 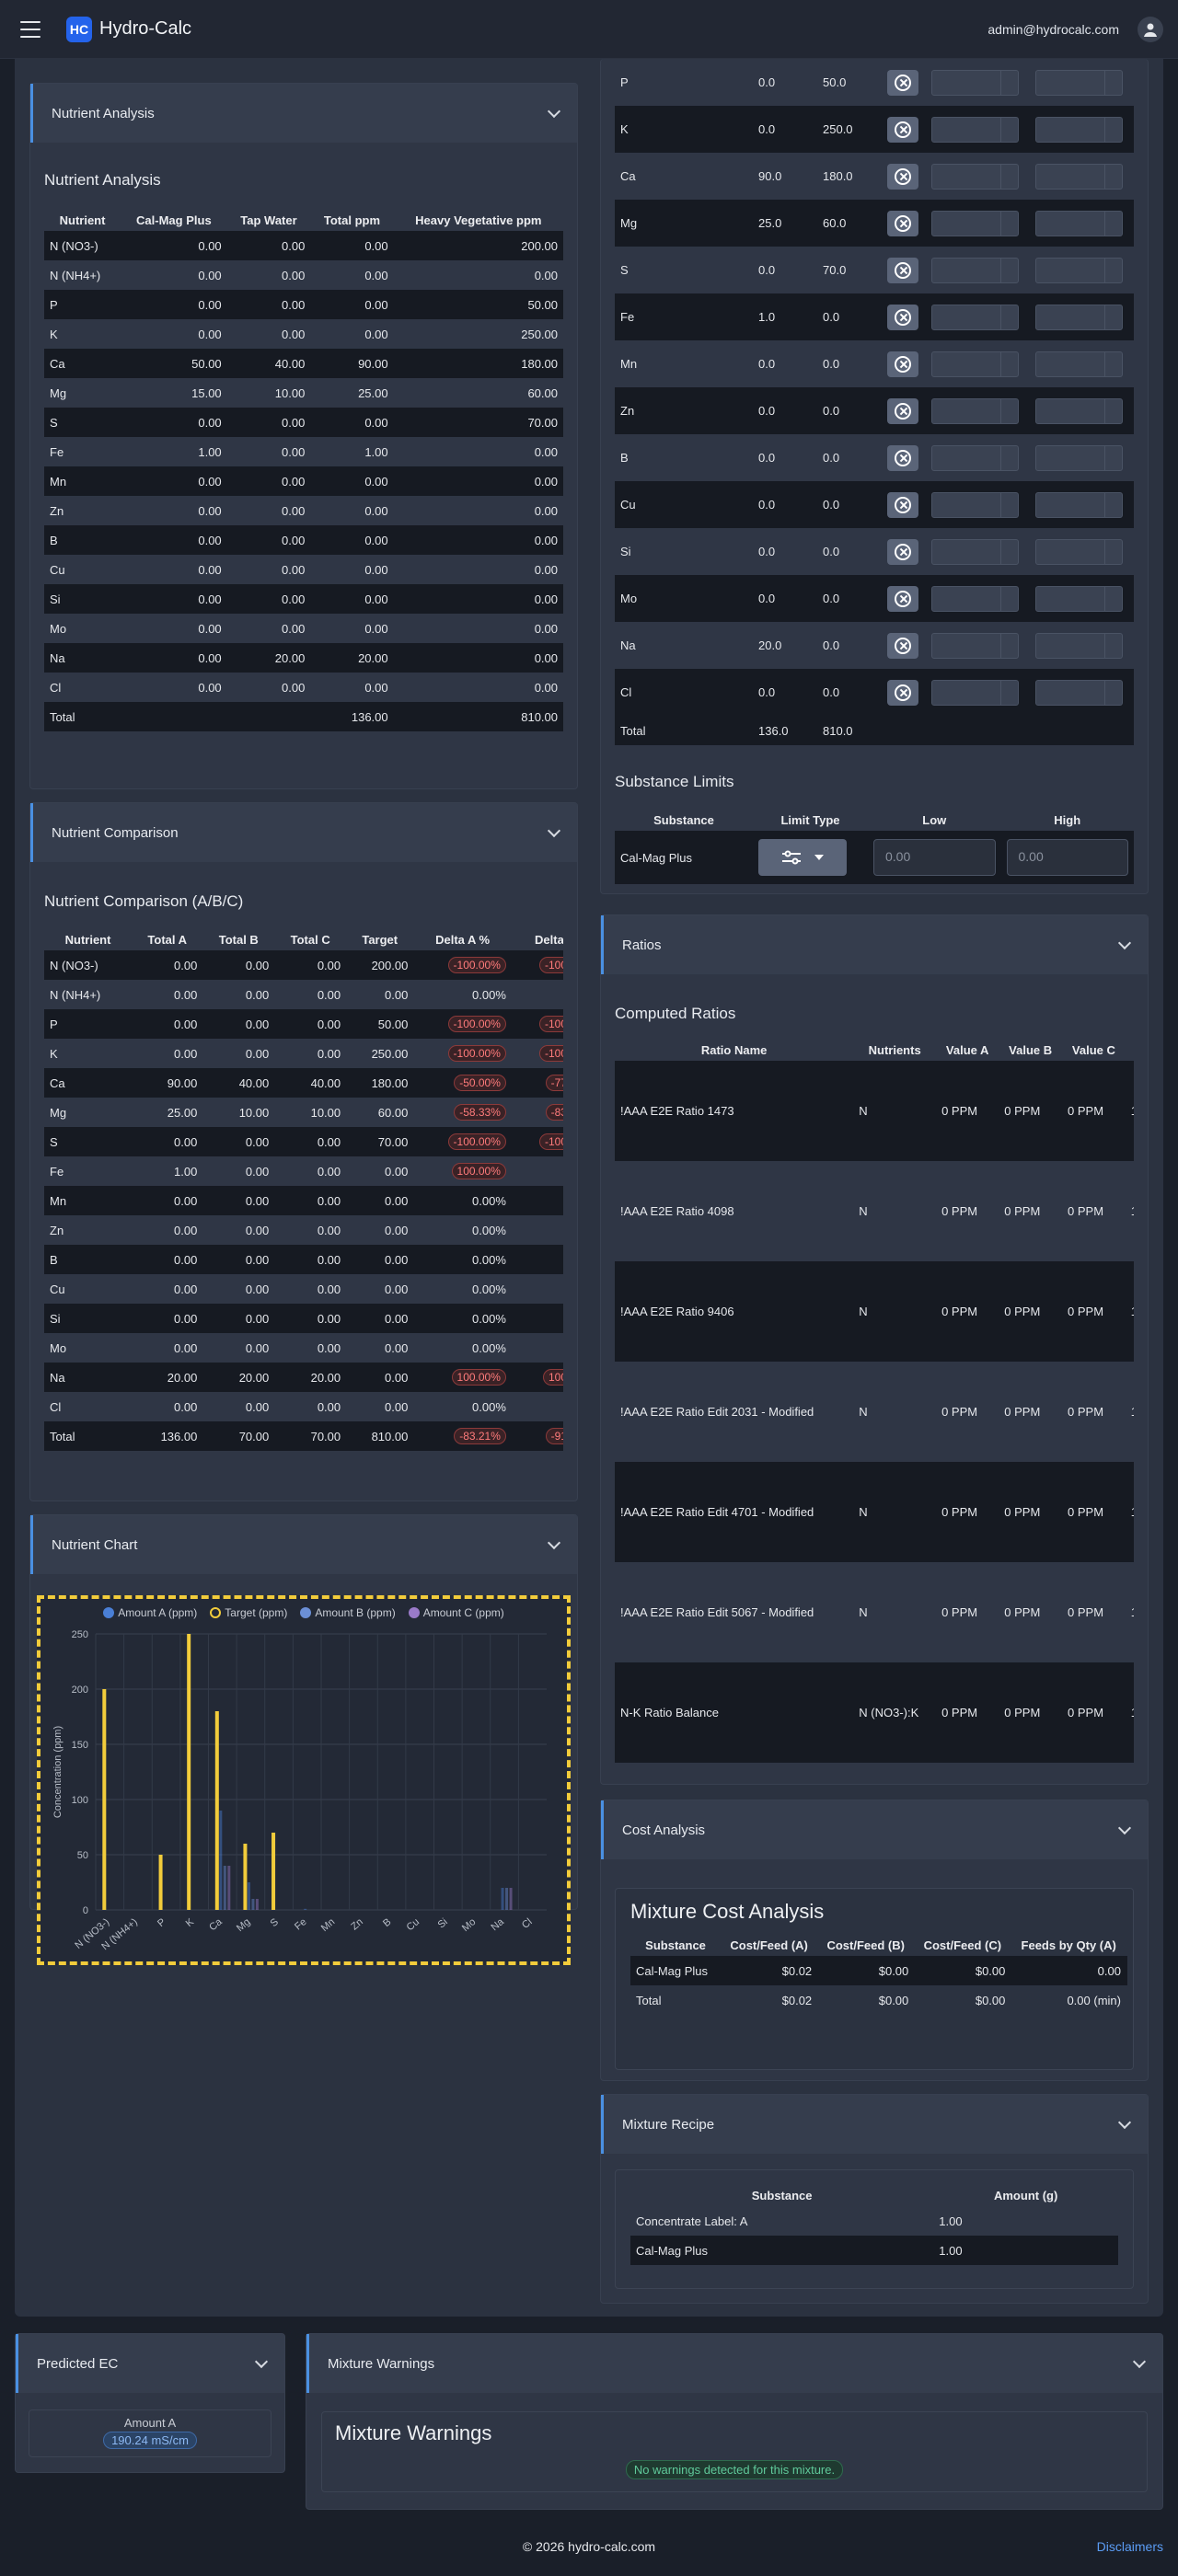 What do you see at coordinates (874, 945) in the screenshot?
I see `ratios-header: Ratios` at bounding box center [874, 945].